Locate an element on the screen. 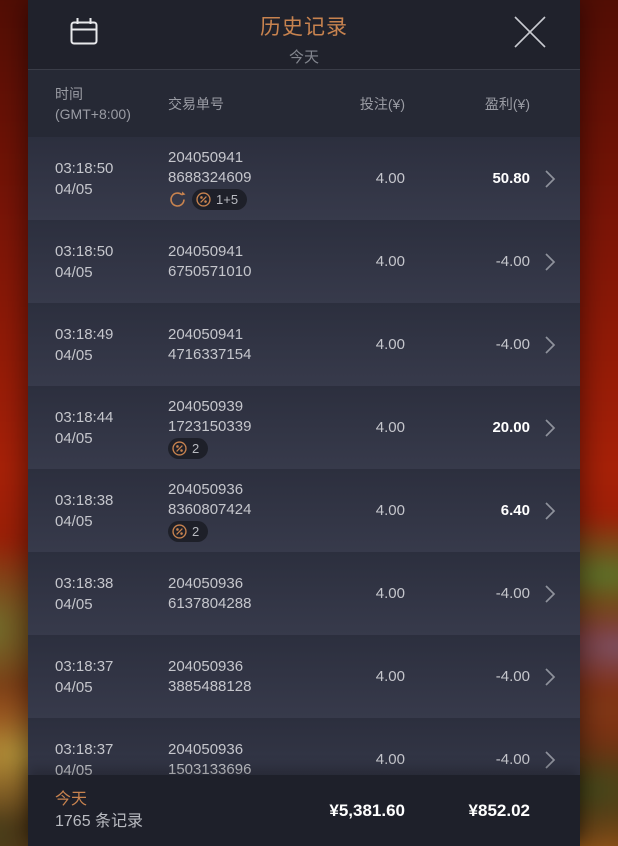 The image size is (618, 846). summary-left: 今天 1765 条记录 is located at coordinates (175, 811).